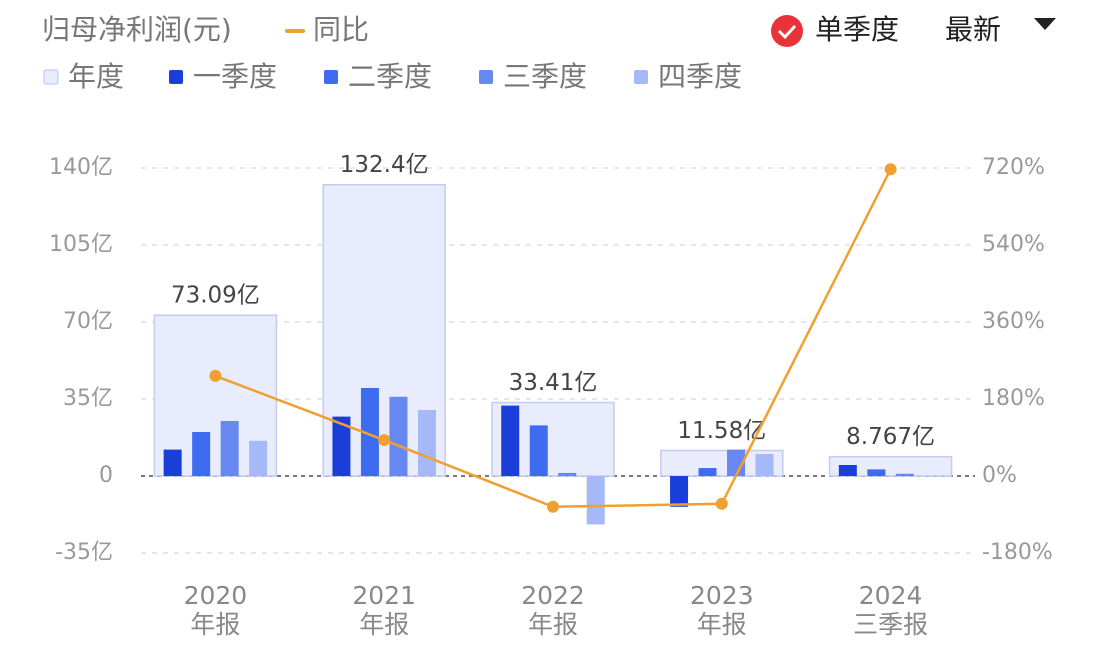 This screenshot has width=1100, height=659. What do you see at coordinates (235, 76) in the screenshot?
I see `legend-label: 一季度` at bounding box center [235, 76].